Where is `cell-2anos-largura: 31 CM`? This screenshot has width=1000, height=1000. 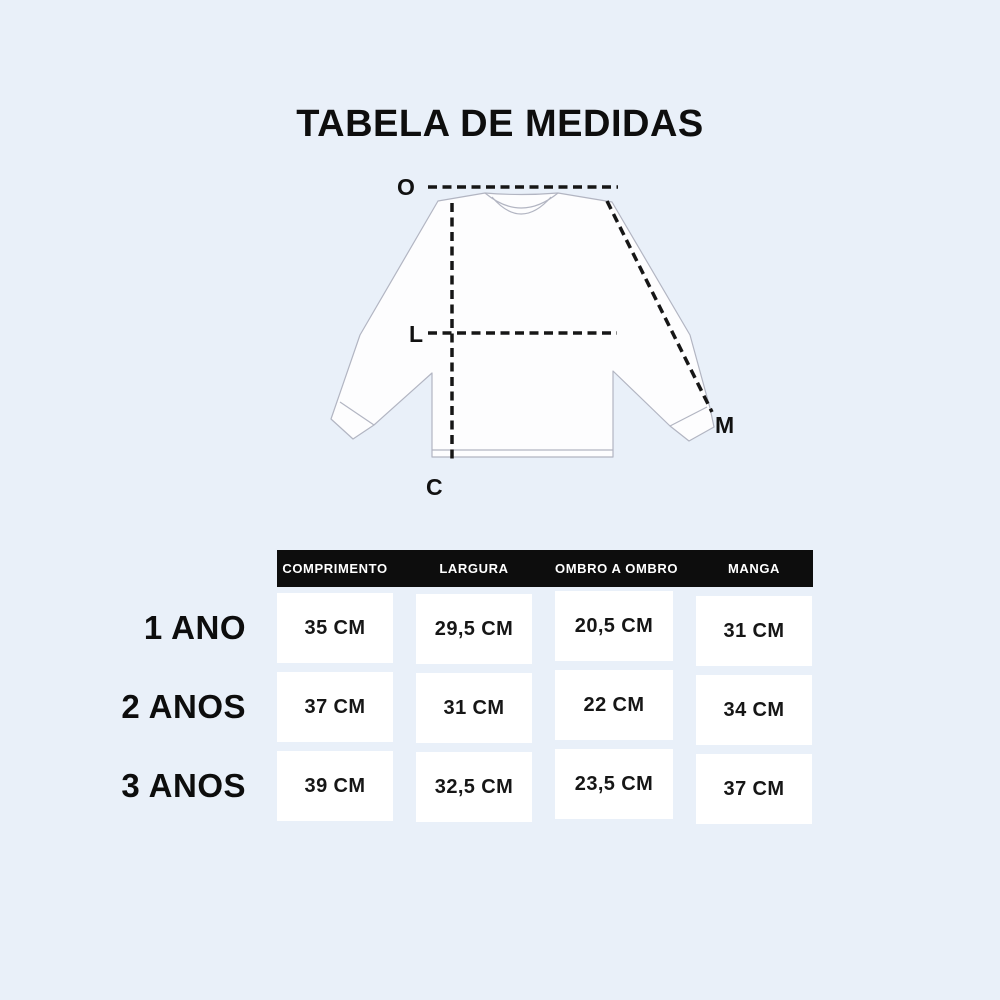
cell-2anos-largura: 31 CM is located at coordinates (474, 708).